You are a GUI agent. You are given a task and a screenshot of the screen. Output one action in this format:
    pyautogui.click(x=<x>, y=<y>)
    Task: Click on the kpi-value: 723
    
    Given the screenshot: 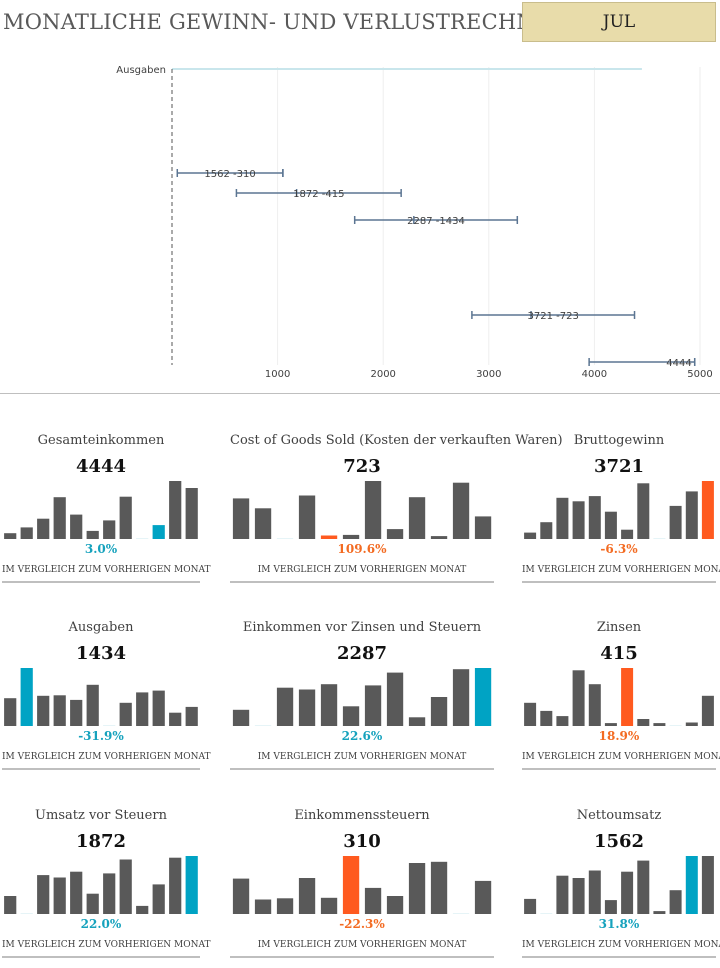 What is the action you would take?
    pyautogui.click(x=362, y=466)
    